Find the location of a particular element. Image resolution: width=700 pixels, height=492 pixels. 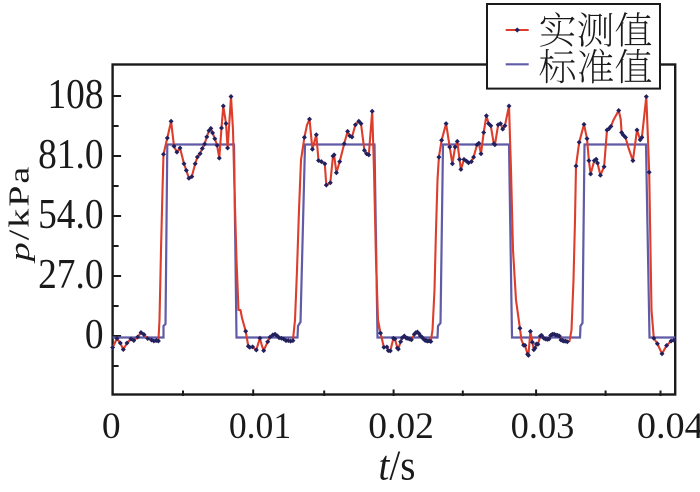

svg-text: 0.03 is located at coordinates (543, 426).